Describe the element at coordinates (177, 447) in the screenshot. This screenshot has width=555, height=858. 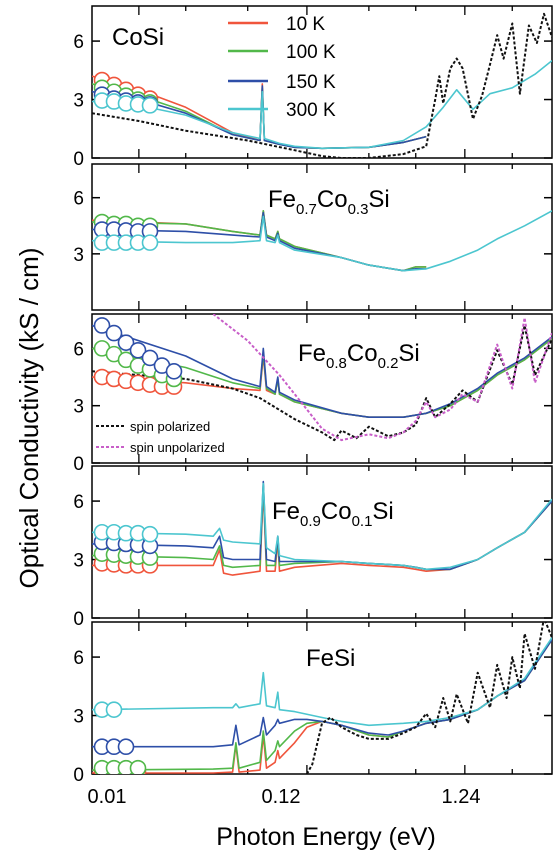
I see `legend-label-spin-unpolarized: spin unpolarized` at that location.